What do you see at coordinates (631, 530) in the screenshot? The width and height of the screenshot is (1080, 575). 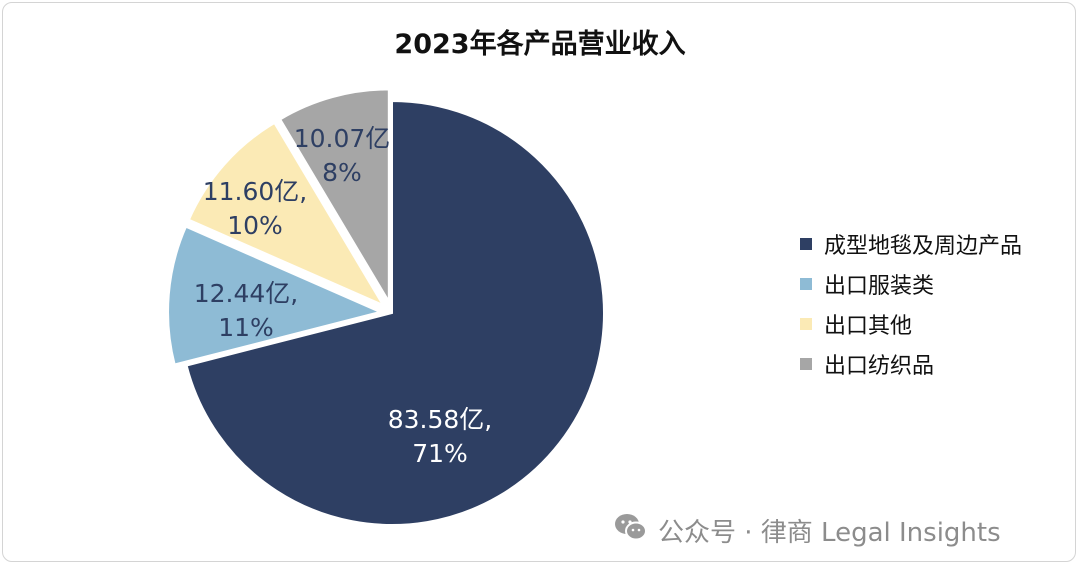 I see `wechat-icon` at bounding box center [631, 530].